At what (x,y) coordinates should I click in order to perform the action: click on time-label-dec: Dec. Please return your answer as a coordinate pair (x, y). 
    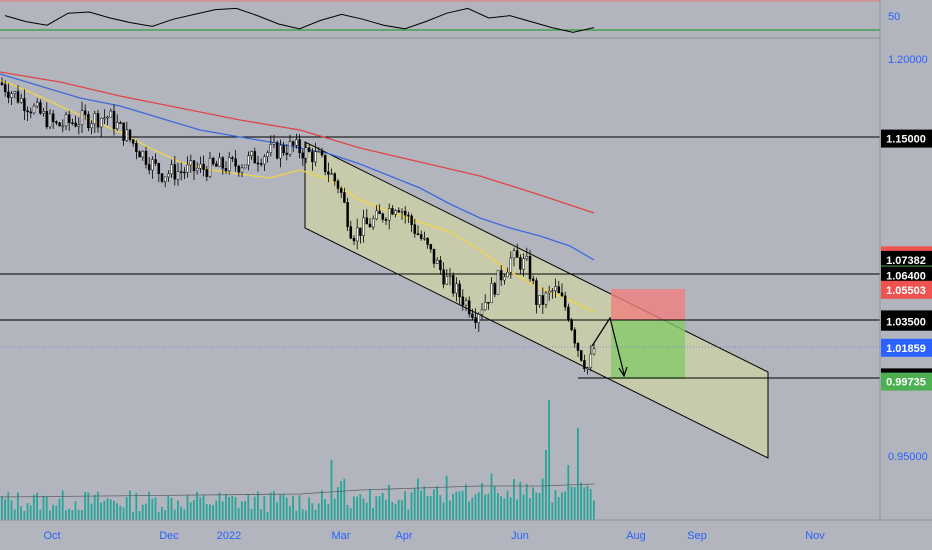
    Looking at the image, I should click on (169, 536).